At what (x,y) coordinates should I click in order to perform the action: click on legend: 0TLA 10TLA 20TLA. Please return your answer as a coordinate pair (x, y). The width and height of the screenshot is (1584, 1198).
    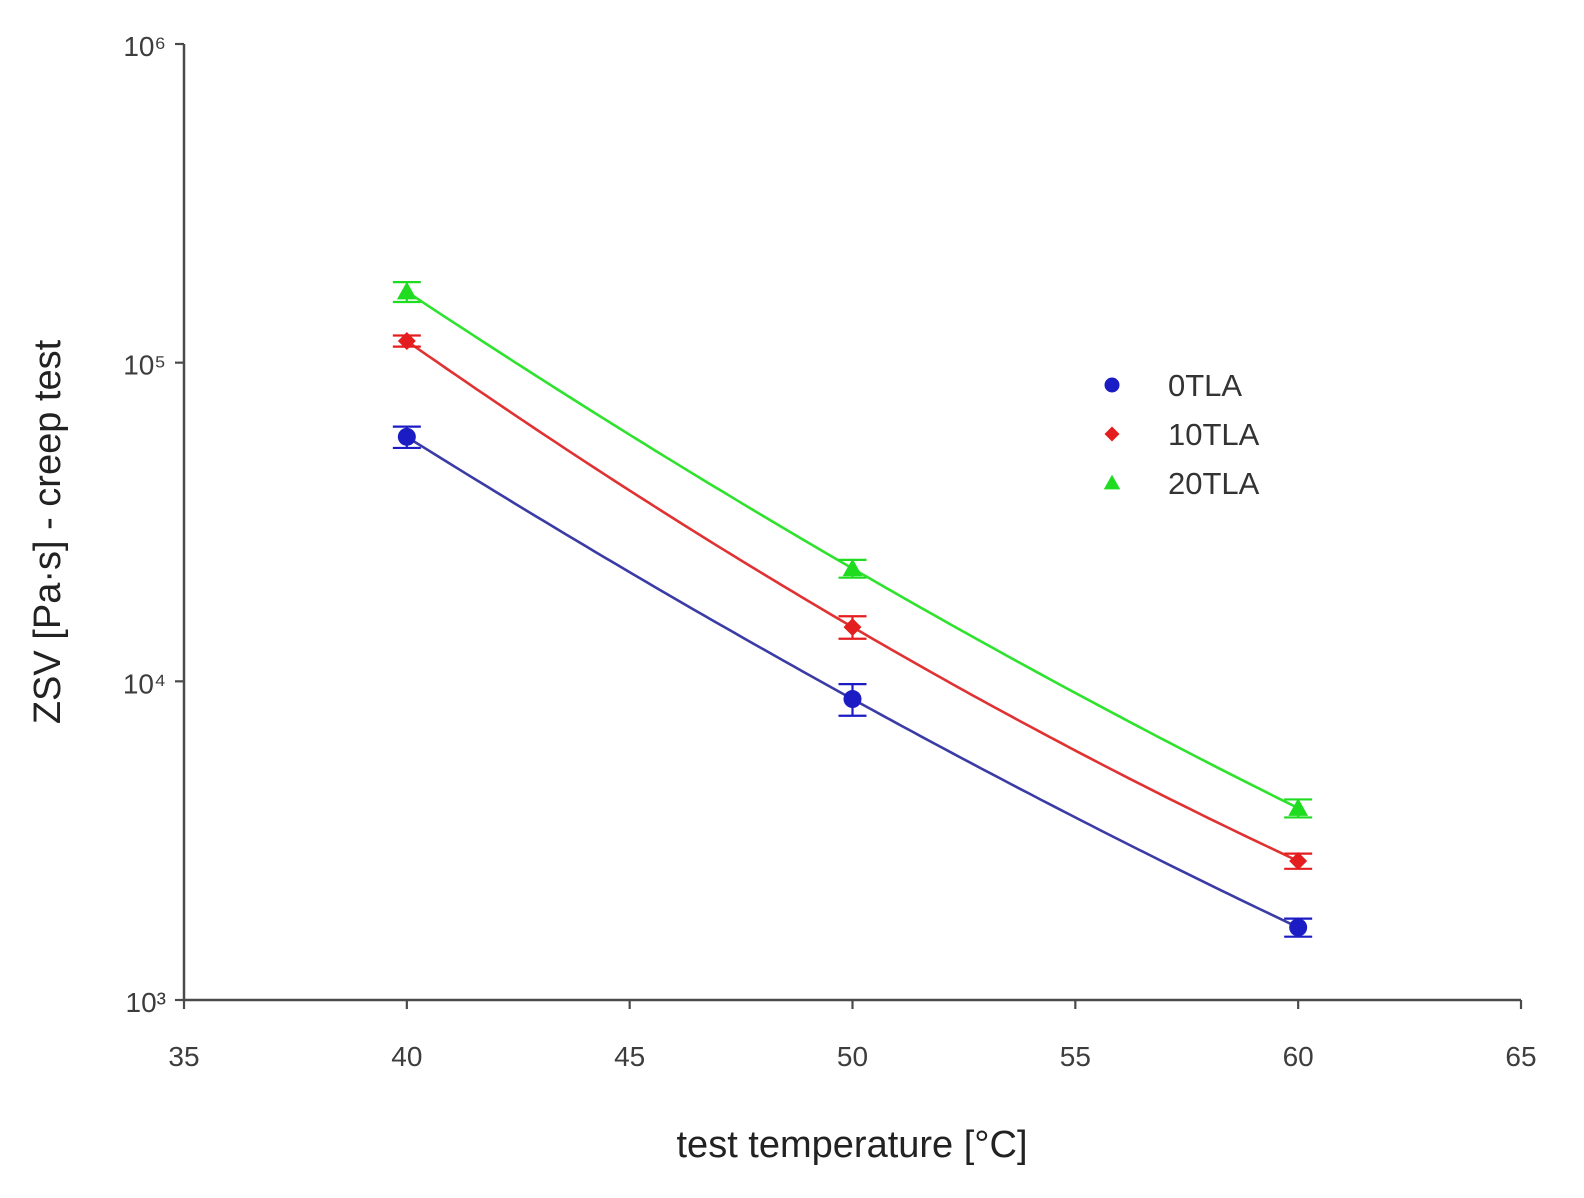
    Looking at the image, I should click on (1181, 434).